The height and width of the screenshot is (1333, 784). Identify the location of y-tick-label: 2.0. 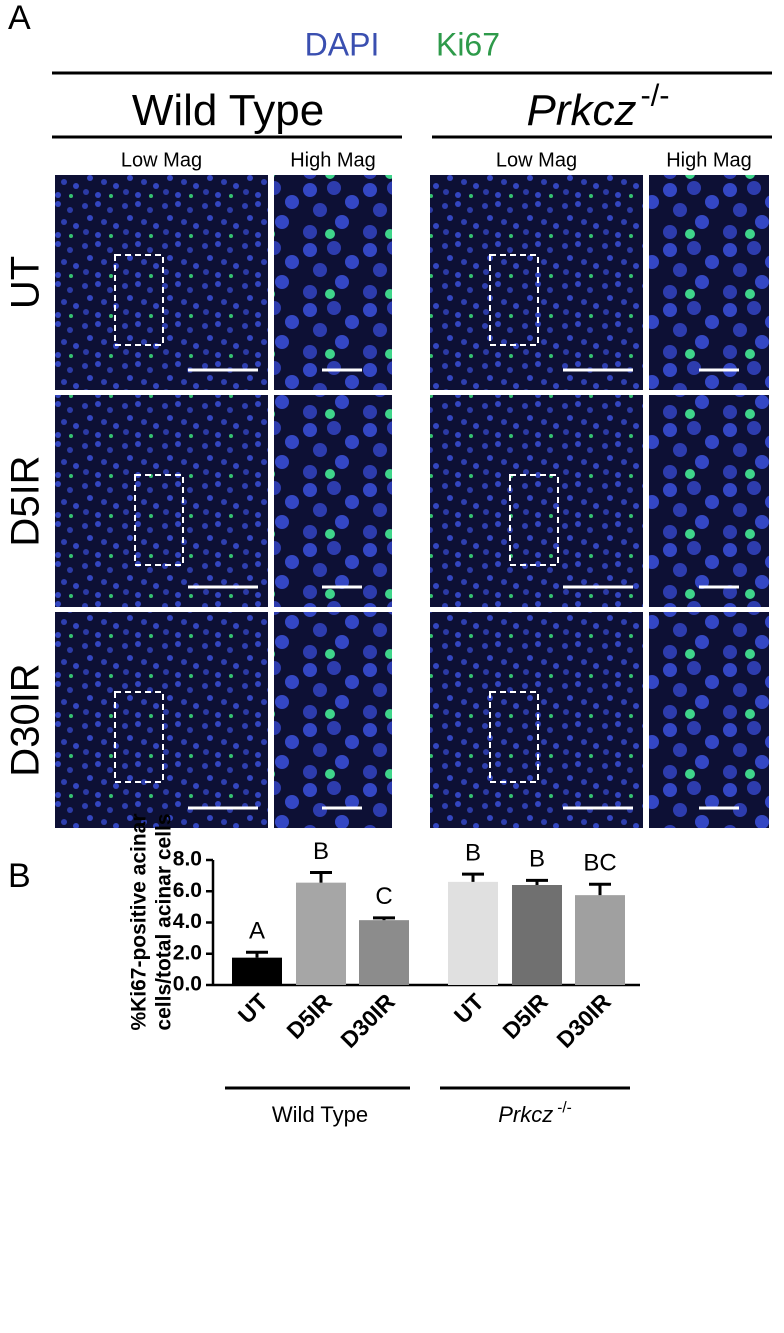
(187, 952).